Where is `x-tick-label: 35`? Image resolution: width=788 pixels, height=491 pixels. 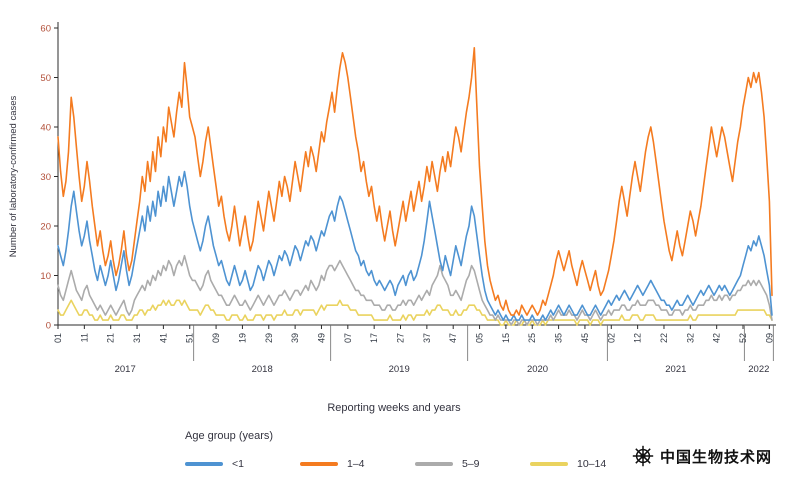 x-tick-label: 35 is located at coordinates (559, 338).